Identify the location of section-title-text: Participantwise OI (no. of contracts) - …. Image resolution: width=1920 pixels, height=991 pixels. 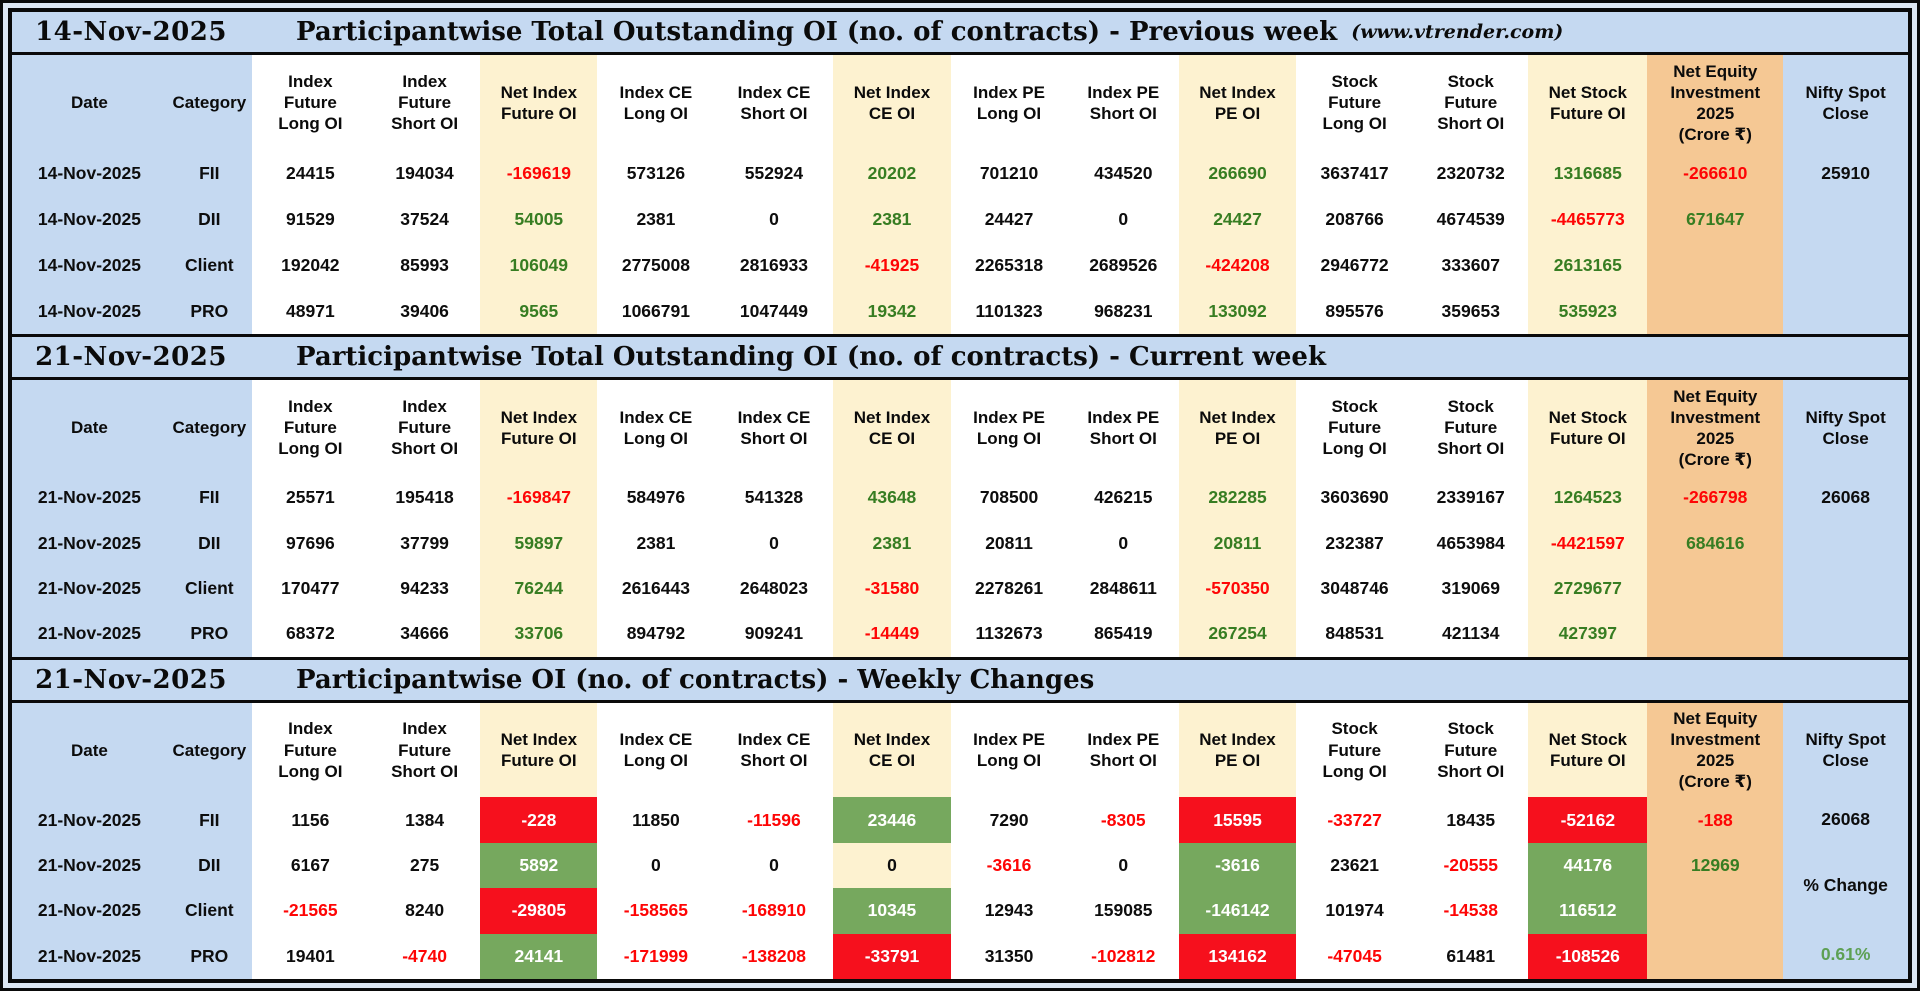
(695, 679).